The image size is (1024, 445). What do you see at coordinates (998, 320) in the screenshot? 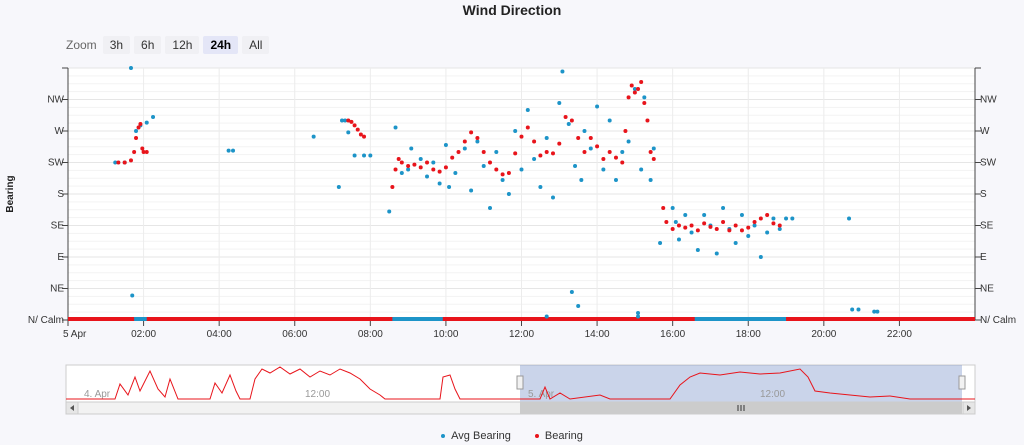
I see `y-tick-label-right: N/ Calm` at bounding box center [998, 320].